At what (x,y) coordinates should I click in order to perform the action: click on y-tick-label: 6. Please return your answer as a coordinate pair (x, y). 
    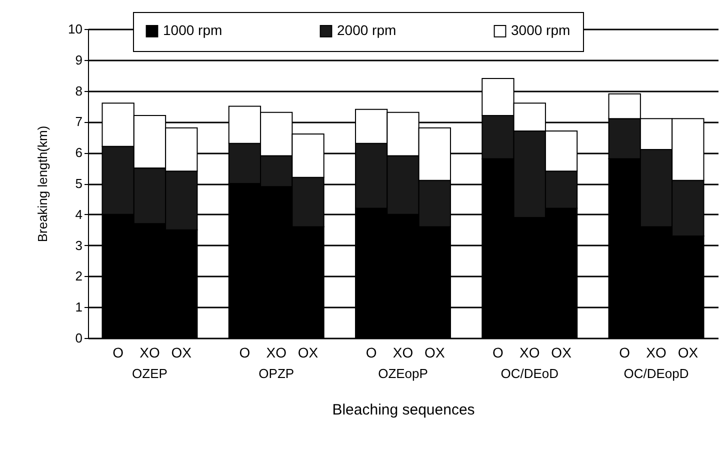
    Looking at the image, I should click on (78, 152).